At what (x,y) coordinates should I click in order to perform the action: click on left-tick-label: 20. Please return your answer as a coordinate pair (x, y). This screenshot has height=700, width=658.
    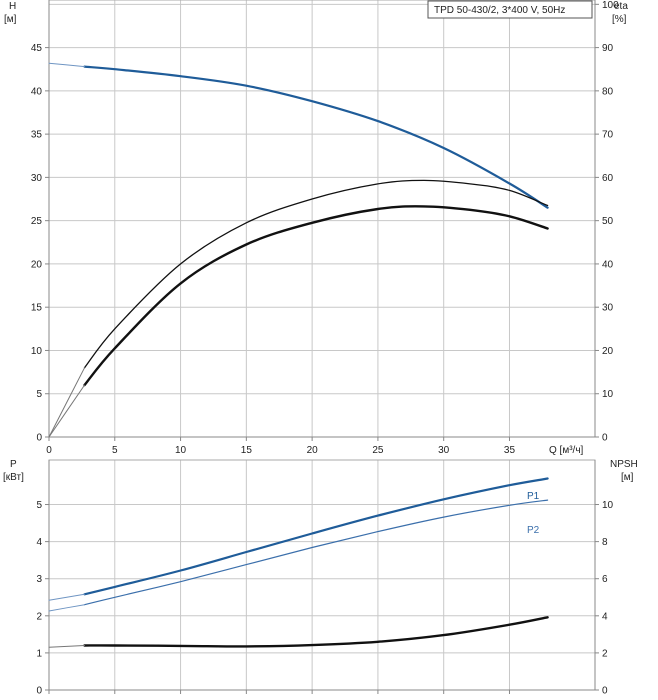
    Looking at the image, I should click on (37, 264).